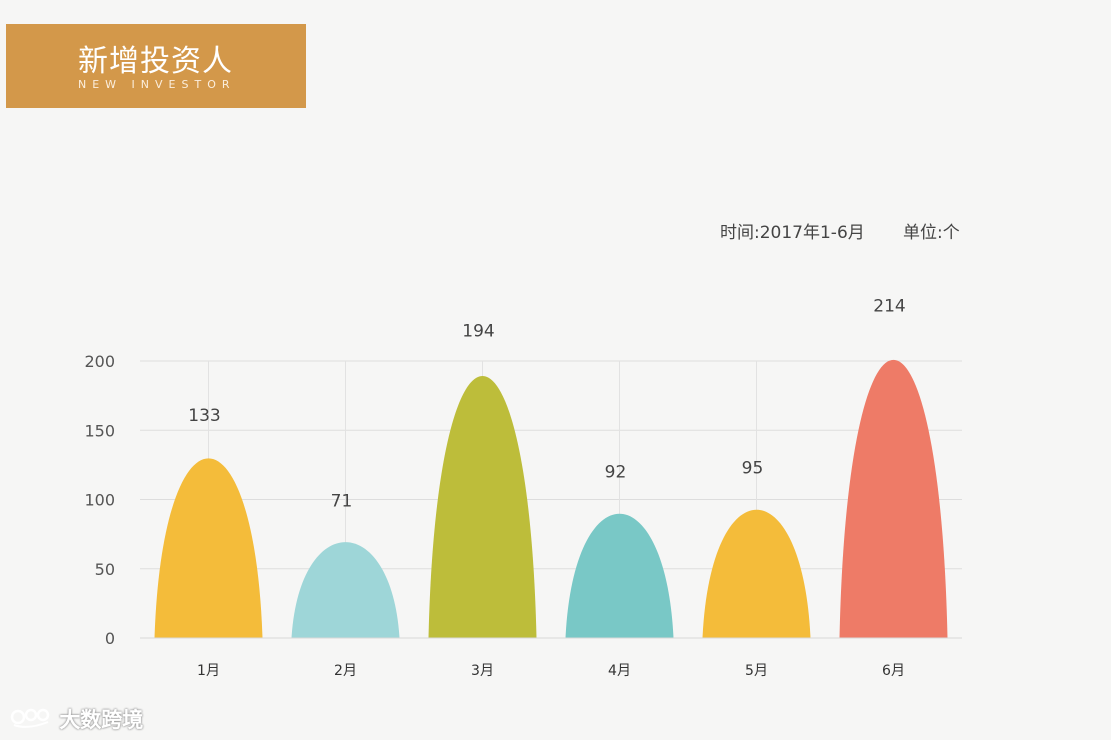 The image size is (1111, 740). I want to click on watermark: 大数跨境, so click(76, 720).